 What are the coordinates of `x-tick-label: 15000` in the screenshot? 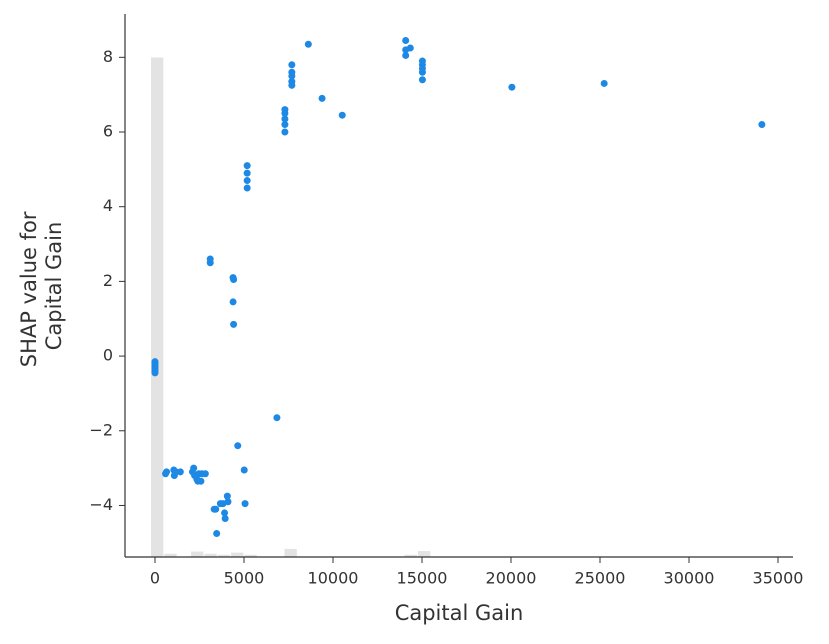 It's located at (422, 578).